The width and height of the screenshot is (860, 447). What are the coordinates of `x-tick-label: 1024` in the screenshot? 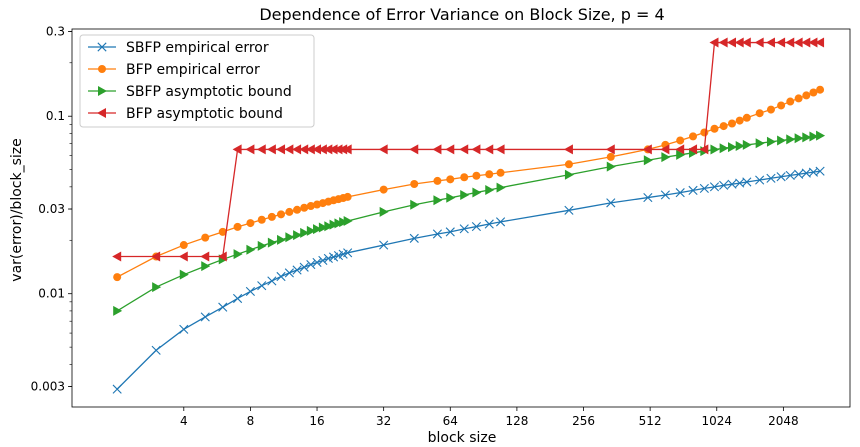 It's located at (716, 421).